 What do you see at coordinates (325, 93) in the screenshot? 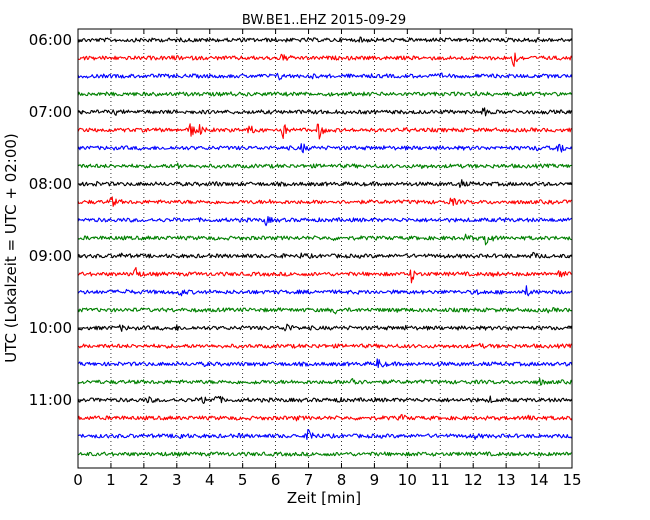
I see `trace-06:45` at bounding box center [325, 93].